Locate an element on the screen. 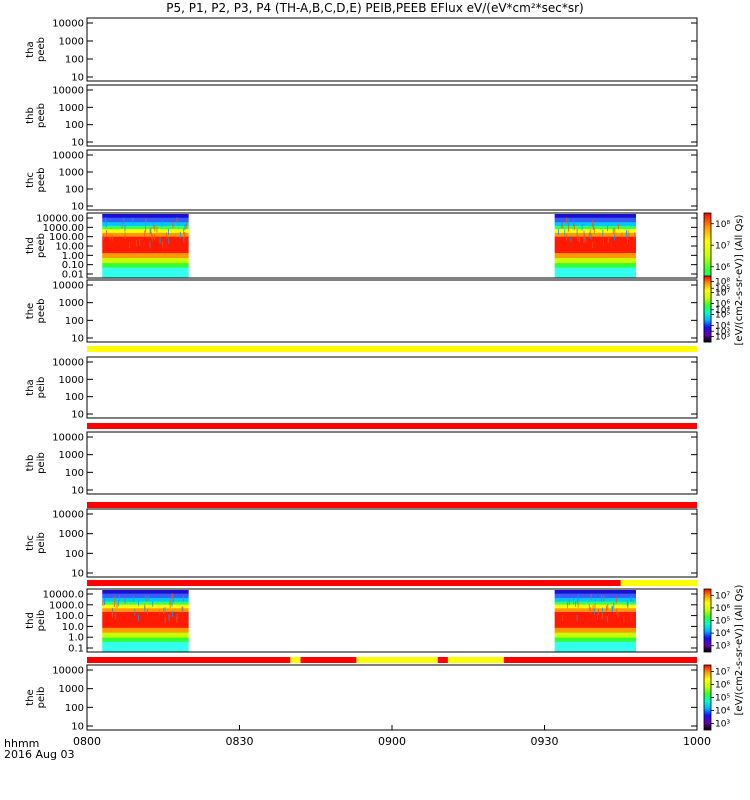 The image size is (750, 800). panel-probe-label: thc is located at coordinates (30, 543).